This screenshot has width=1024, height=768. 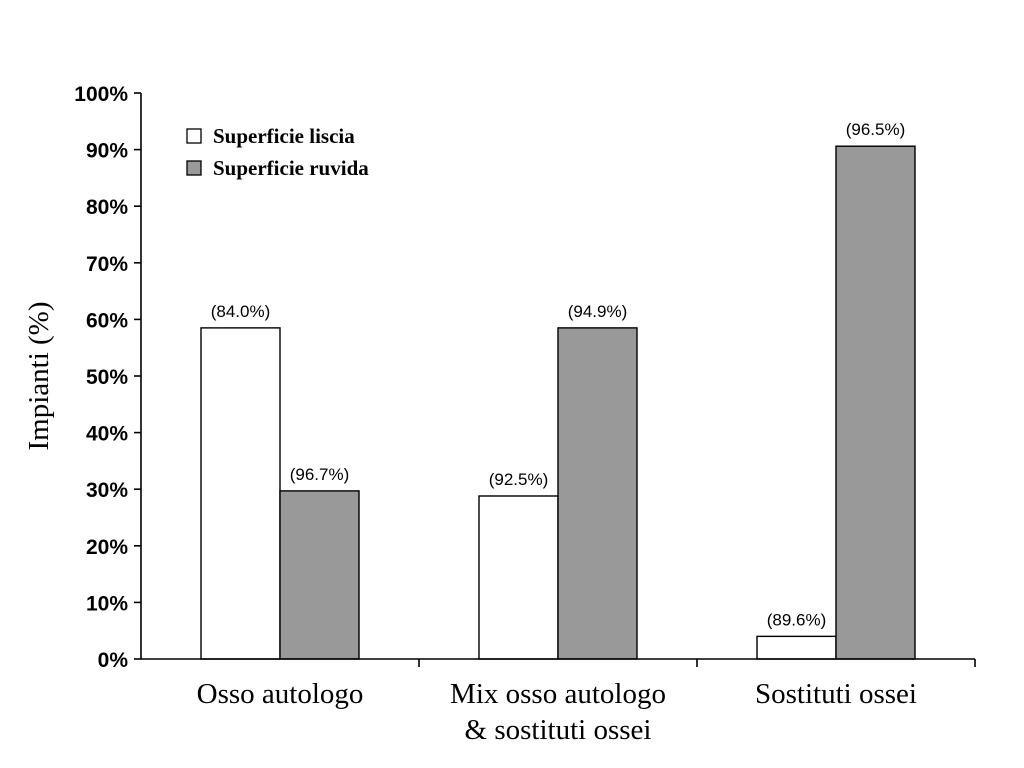 What do you see at coordinates (39, 376) in the screenshot?
I see `y-axis-label: Impianti (%)` at bounding box center [39, 376].